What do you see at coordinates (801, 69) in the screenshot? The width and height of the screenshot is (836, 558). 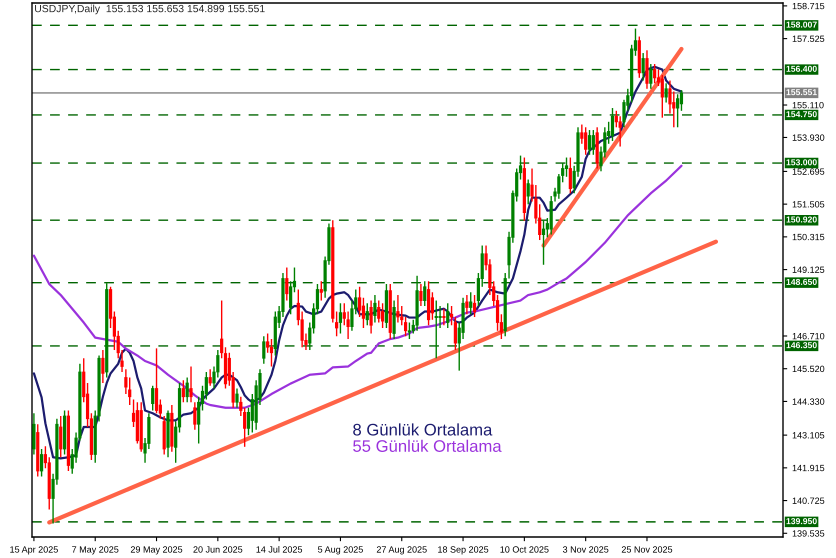 I see `ref-line-label: 156.400` at bounding box center [801, 69].